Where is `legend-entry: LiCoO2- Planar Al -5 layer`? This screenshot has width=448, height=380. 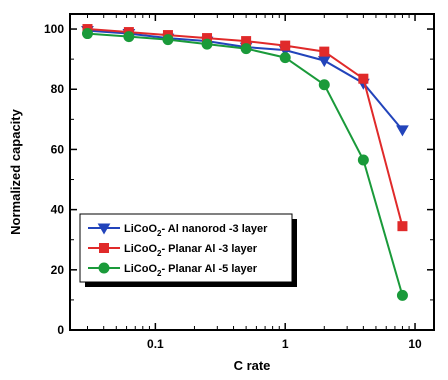 legend-entry: LiCoO2- Planar Al -5 layer is located at coordinates (173, 270).